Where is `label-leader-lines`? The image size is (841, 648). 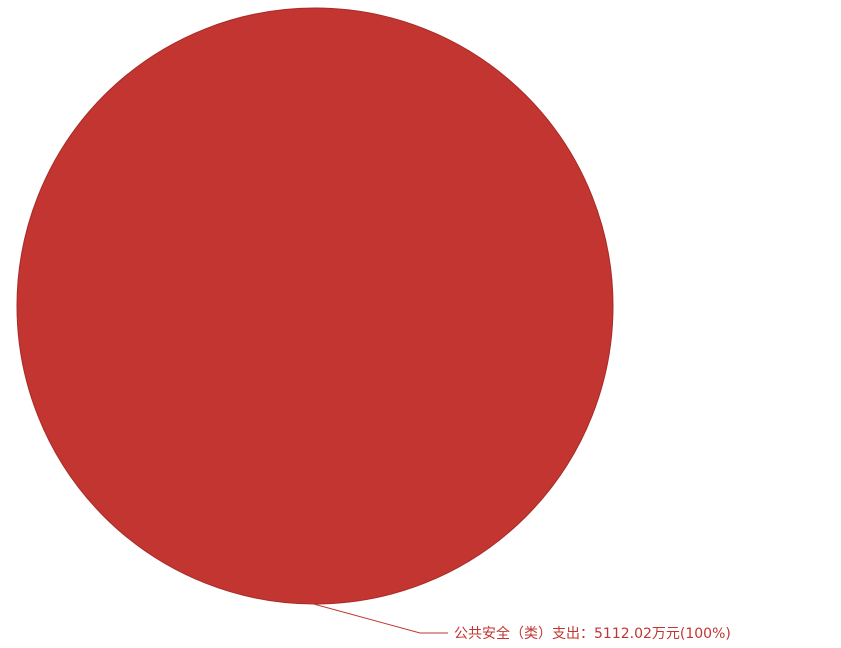 label-leader-lines is located at coordinates (378, 618).